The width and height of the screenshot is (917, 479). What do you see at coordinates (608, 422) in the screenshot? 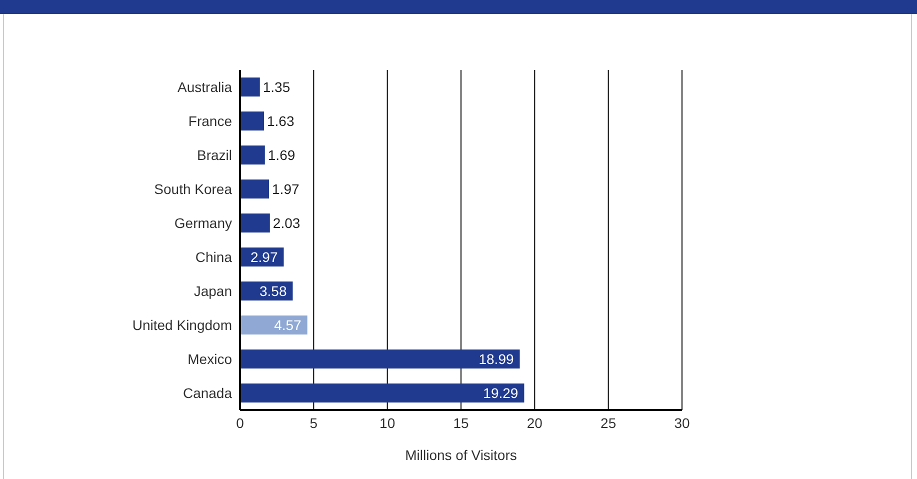
I see `x-tick-label: 25` at bounding box center [608, 422].